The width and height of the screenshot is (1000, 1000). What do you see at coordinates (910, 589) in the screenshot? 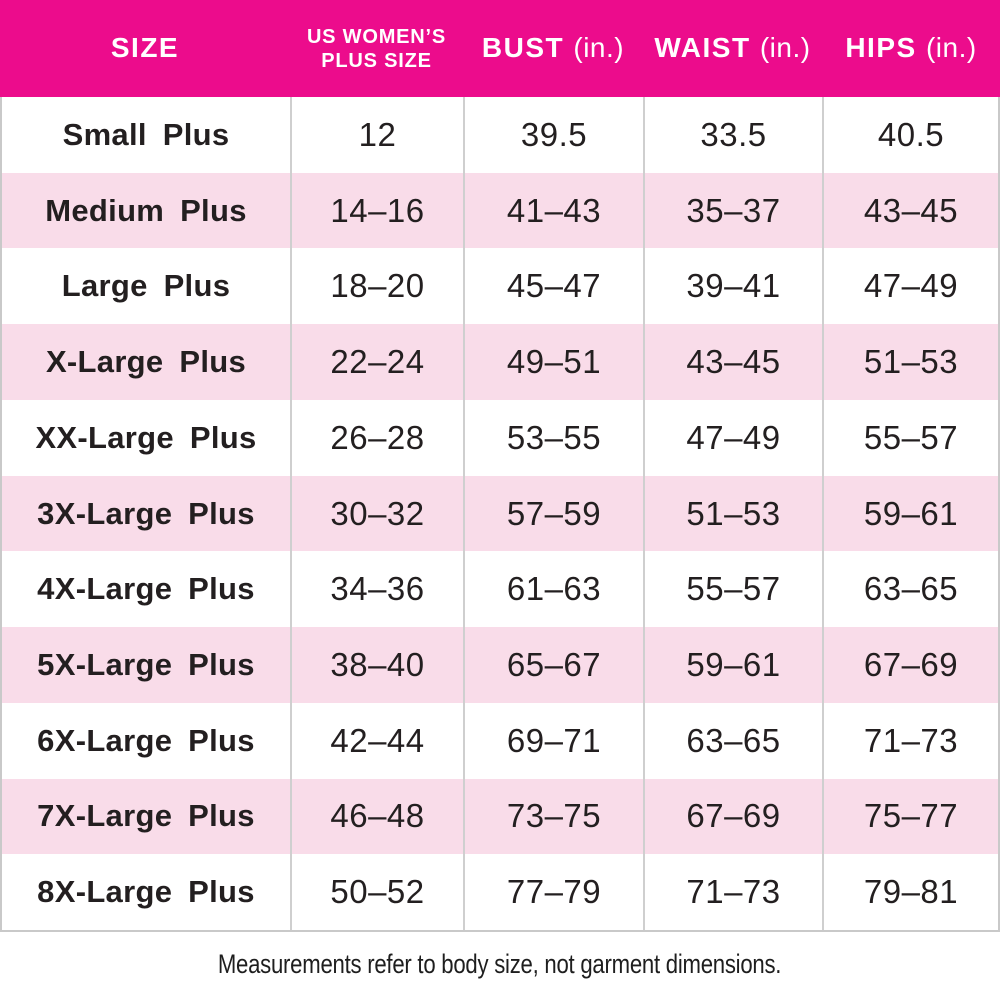
I see `hips-cell: 63–65` at bounding box center [910, 589].